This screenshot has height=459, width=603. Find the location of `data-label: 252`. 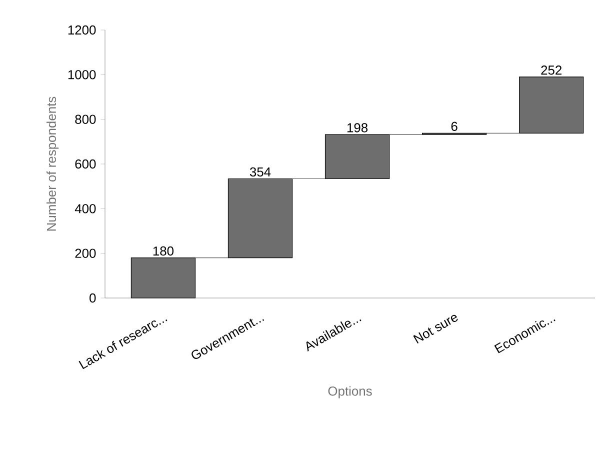

data-label: 252 is located at coordinates (551, 70).